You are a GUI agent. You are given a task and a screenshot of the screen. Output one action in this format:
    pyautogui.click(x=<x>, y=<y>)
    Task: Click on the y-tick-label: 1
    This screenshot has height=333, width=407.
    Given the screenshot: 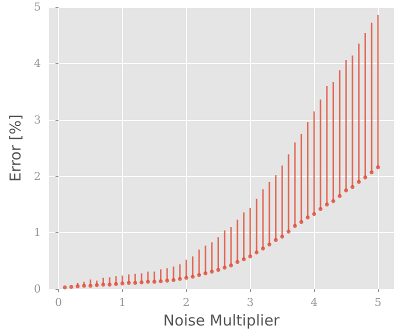 What is the action you would take?
    pyautogui.click(x=37, y=233)
    